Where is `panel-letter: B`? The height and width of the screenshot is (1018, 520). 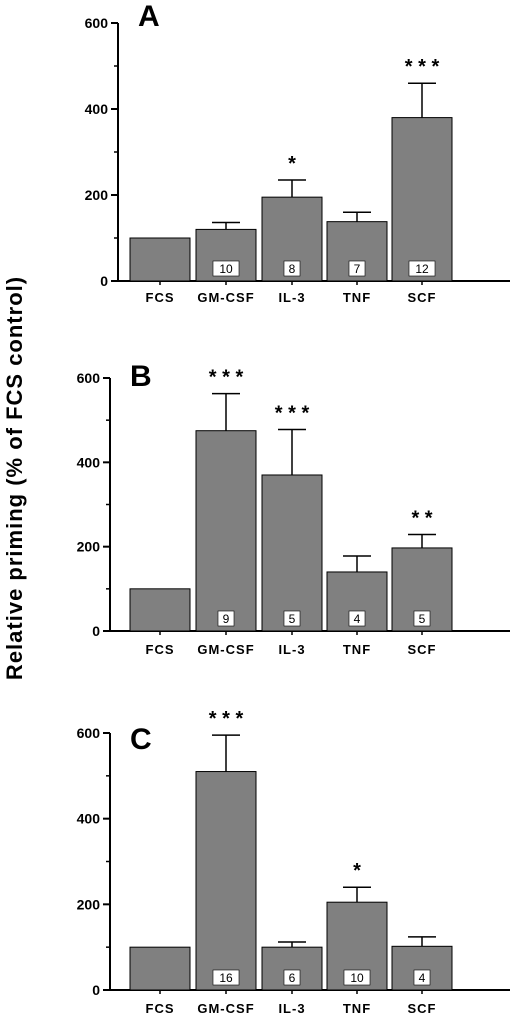 panel-letter: B is located at coordinates (141, 376).